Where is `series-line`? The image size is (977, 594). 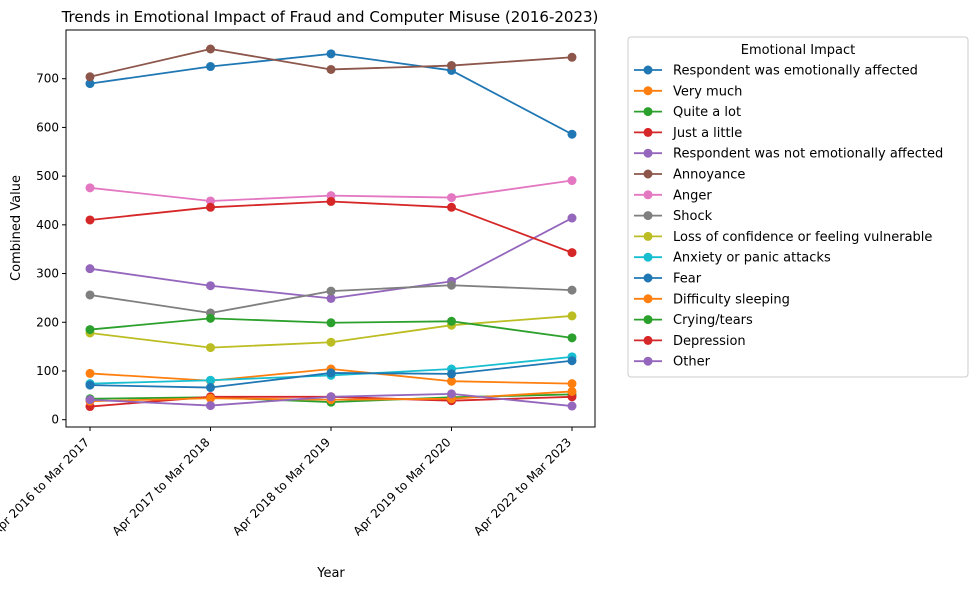
series-line is located at coordinates (331, 227).